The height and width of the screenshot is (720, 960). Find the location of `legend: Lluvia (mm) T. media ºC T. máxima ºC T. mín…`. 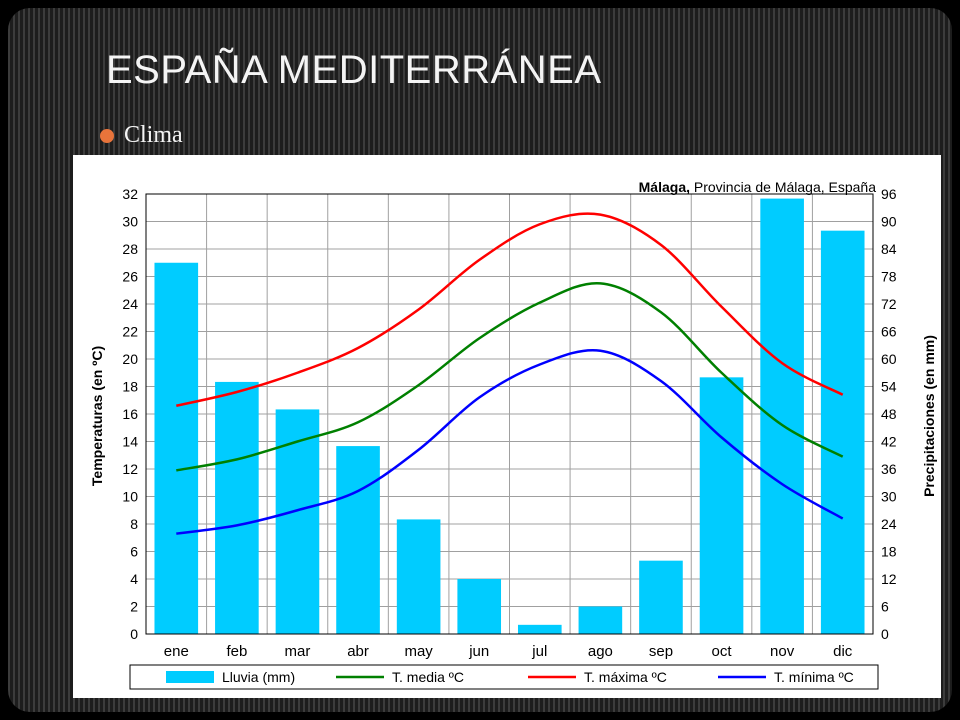

legend: Lluvia (mm) T. media ºC T. máxima ºC T. mín… is located at coordinates (504, 677).